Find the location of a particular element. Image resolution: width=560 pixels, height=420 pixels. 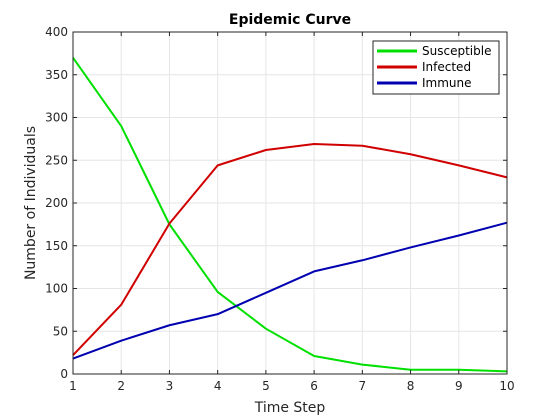

x-axis-label: Time Step is located at coordinates (290, 408).